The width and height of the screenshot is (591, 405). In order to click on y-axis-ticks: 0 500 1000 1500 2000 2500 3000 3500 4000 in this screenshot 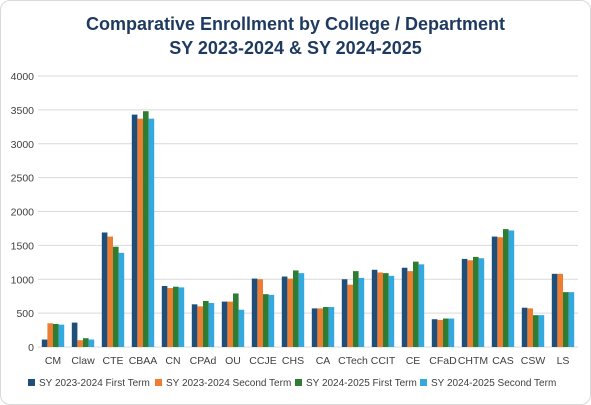, I will do `click(23, 212)`.